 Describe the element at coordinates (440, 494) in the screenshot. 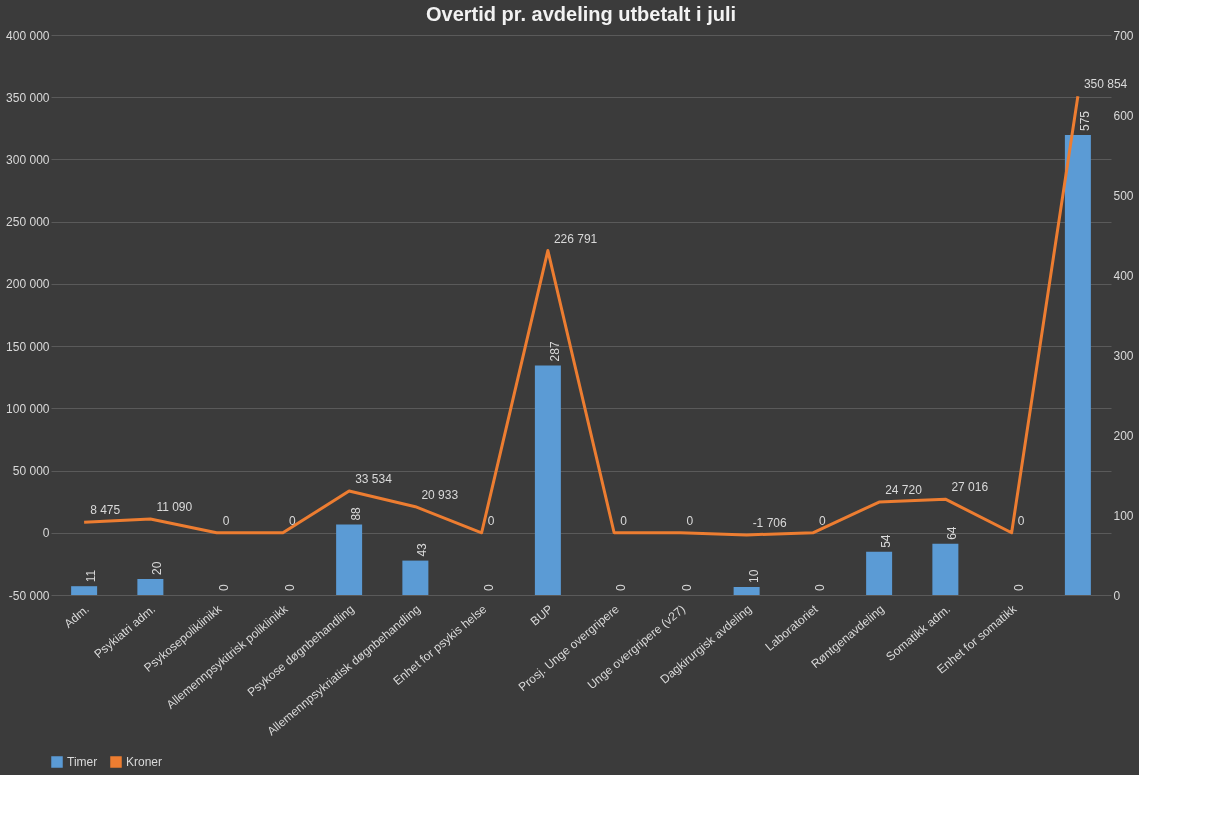

I see `data-label: 20 933` at that location.